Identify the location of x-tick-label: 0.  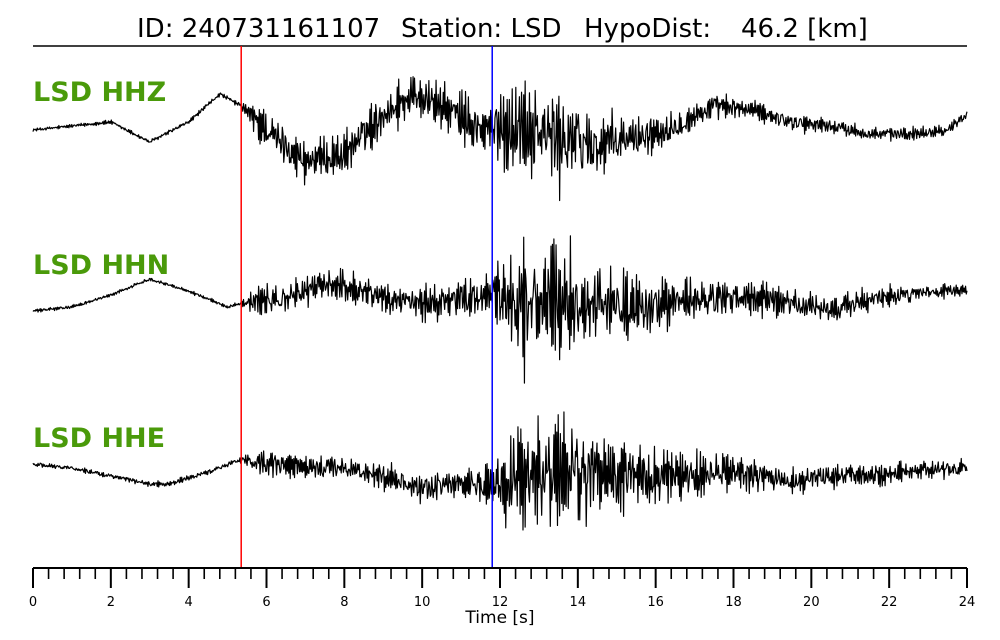
(33, 602).